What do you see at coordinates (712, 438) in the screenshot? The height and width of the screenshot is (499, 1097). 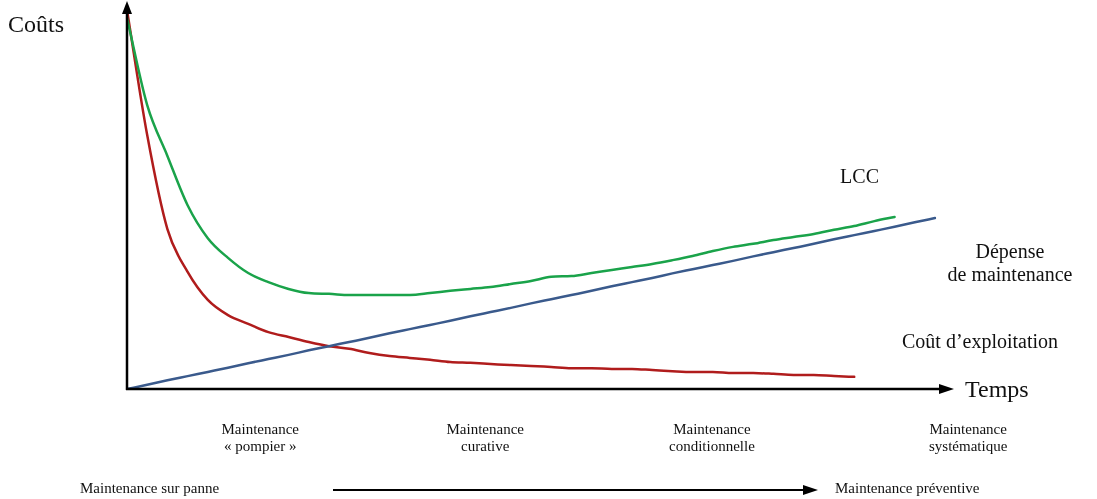 I see `text: Maintenance conditionnelle` at bounding box center [712, 438].